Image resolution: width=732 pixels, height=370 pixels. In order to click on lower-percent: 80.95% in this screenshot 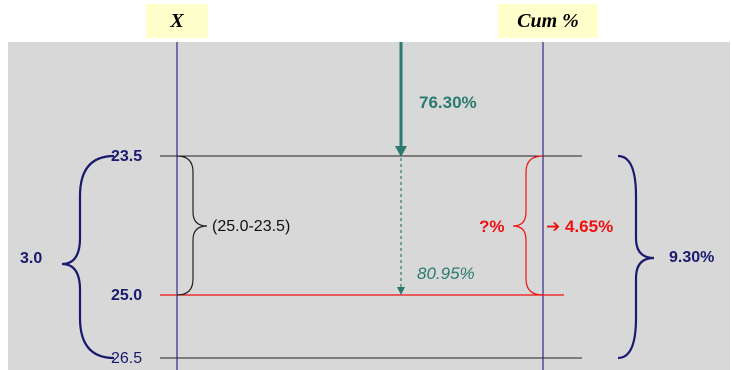, I will do `click(446, 273)`.